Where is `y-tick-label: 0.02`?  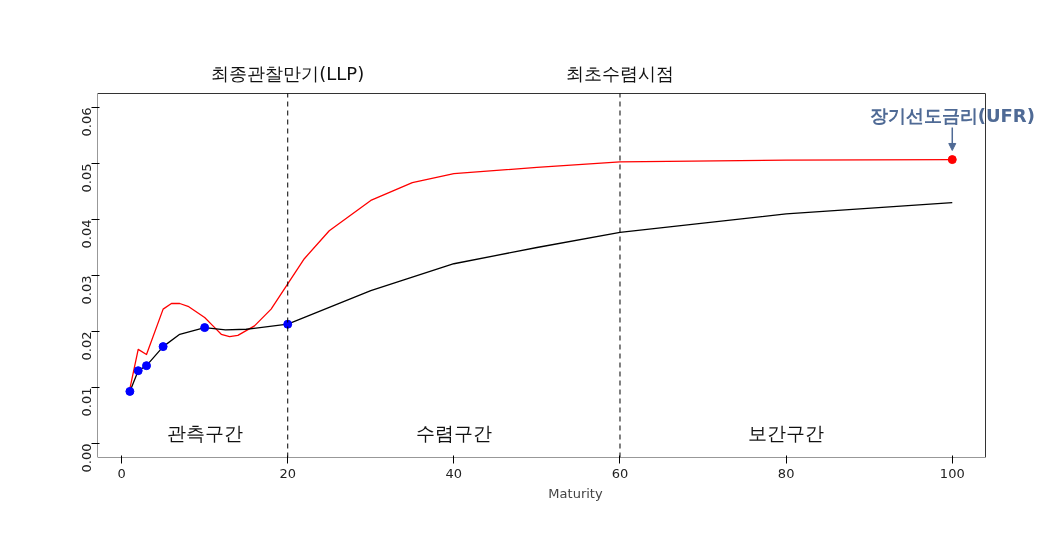 y-tick-label: 0.02 is located at coordinates (86, 346).